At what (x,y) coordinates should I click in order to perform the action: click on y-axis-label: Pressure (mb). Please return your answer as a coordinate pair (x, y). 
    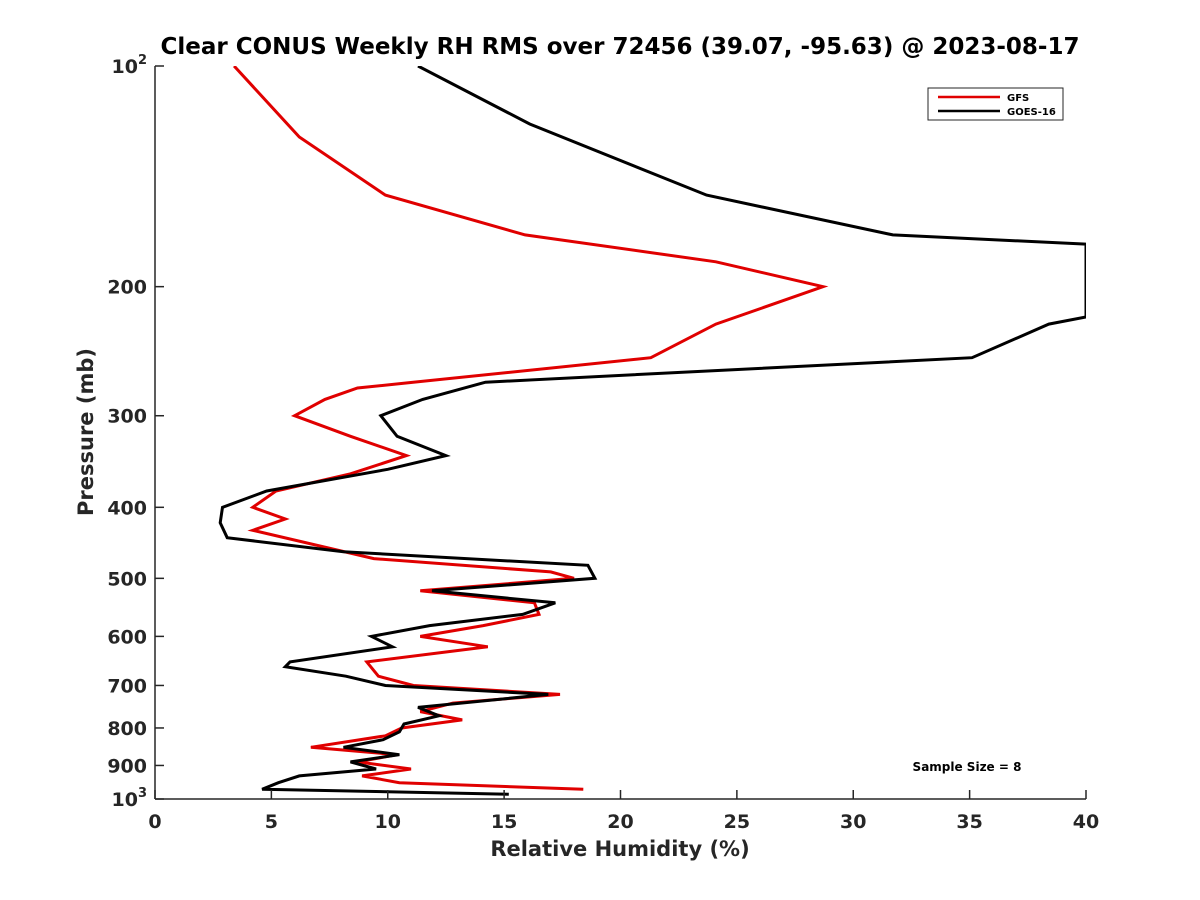
    Looking at the image, I should click on (86, 432).